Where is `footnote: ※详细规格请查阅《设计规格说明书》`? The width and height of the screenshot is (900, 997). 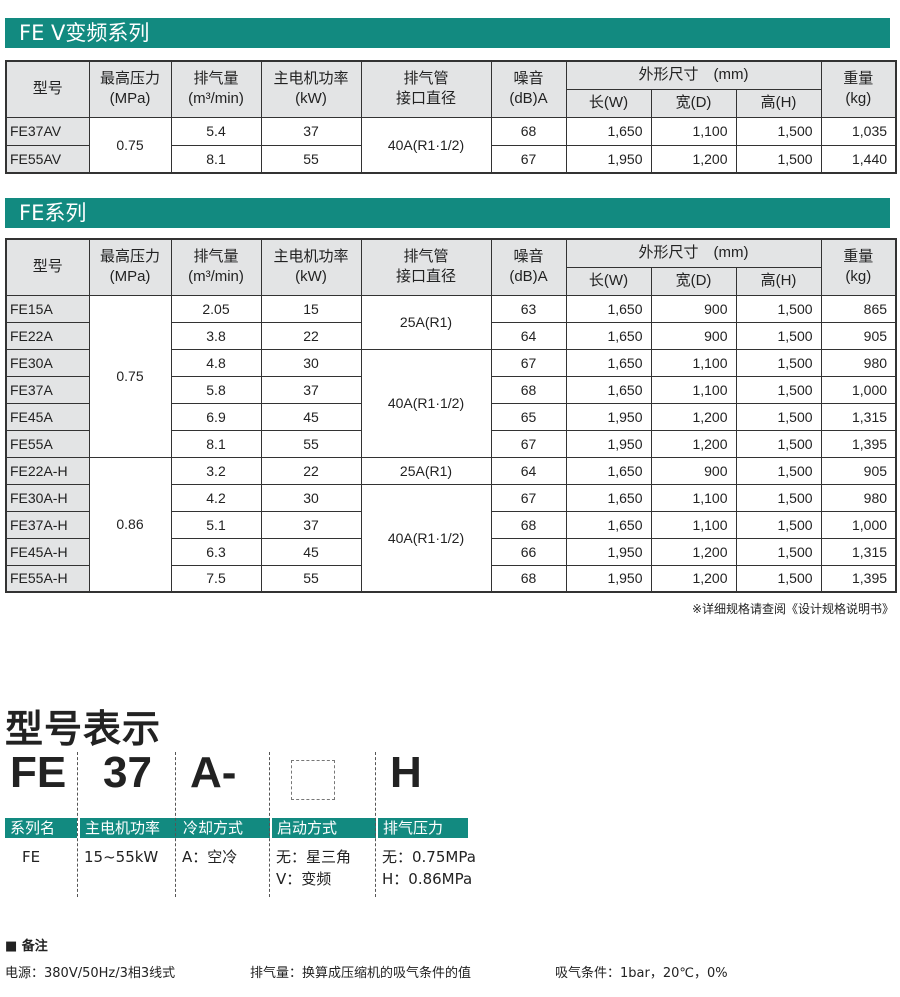
footnote: ※详细规格请查阅《设计规格说明书》 is located at coordinates (792, 609).